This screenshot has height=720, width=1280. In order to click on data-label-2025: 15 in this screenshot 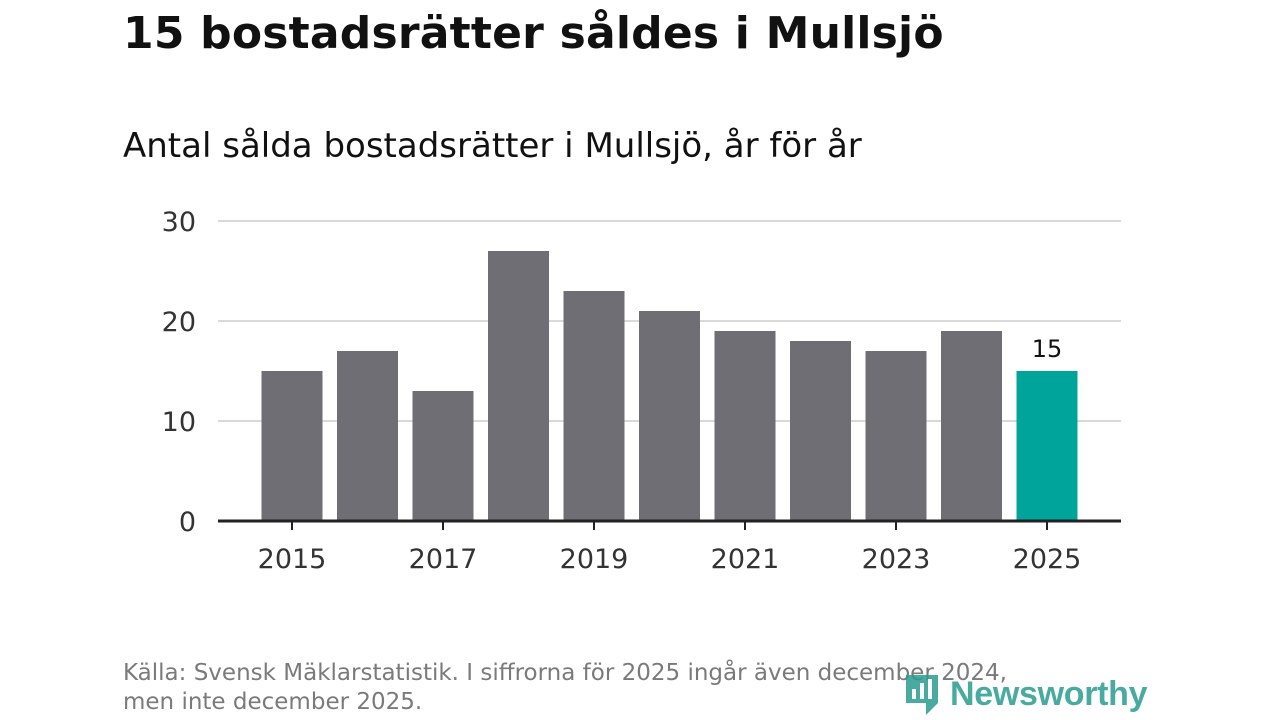, I will do `click(1047, 349)`.